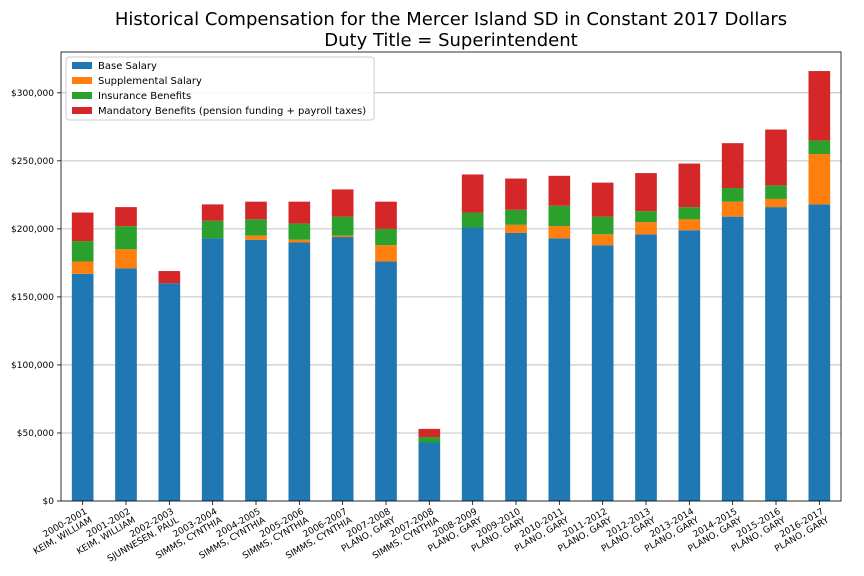  What do you see at coordinates (49, 502) in the screenshot?
I see `y-tick-label: $0` at bounding box center [49, 502].